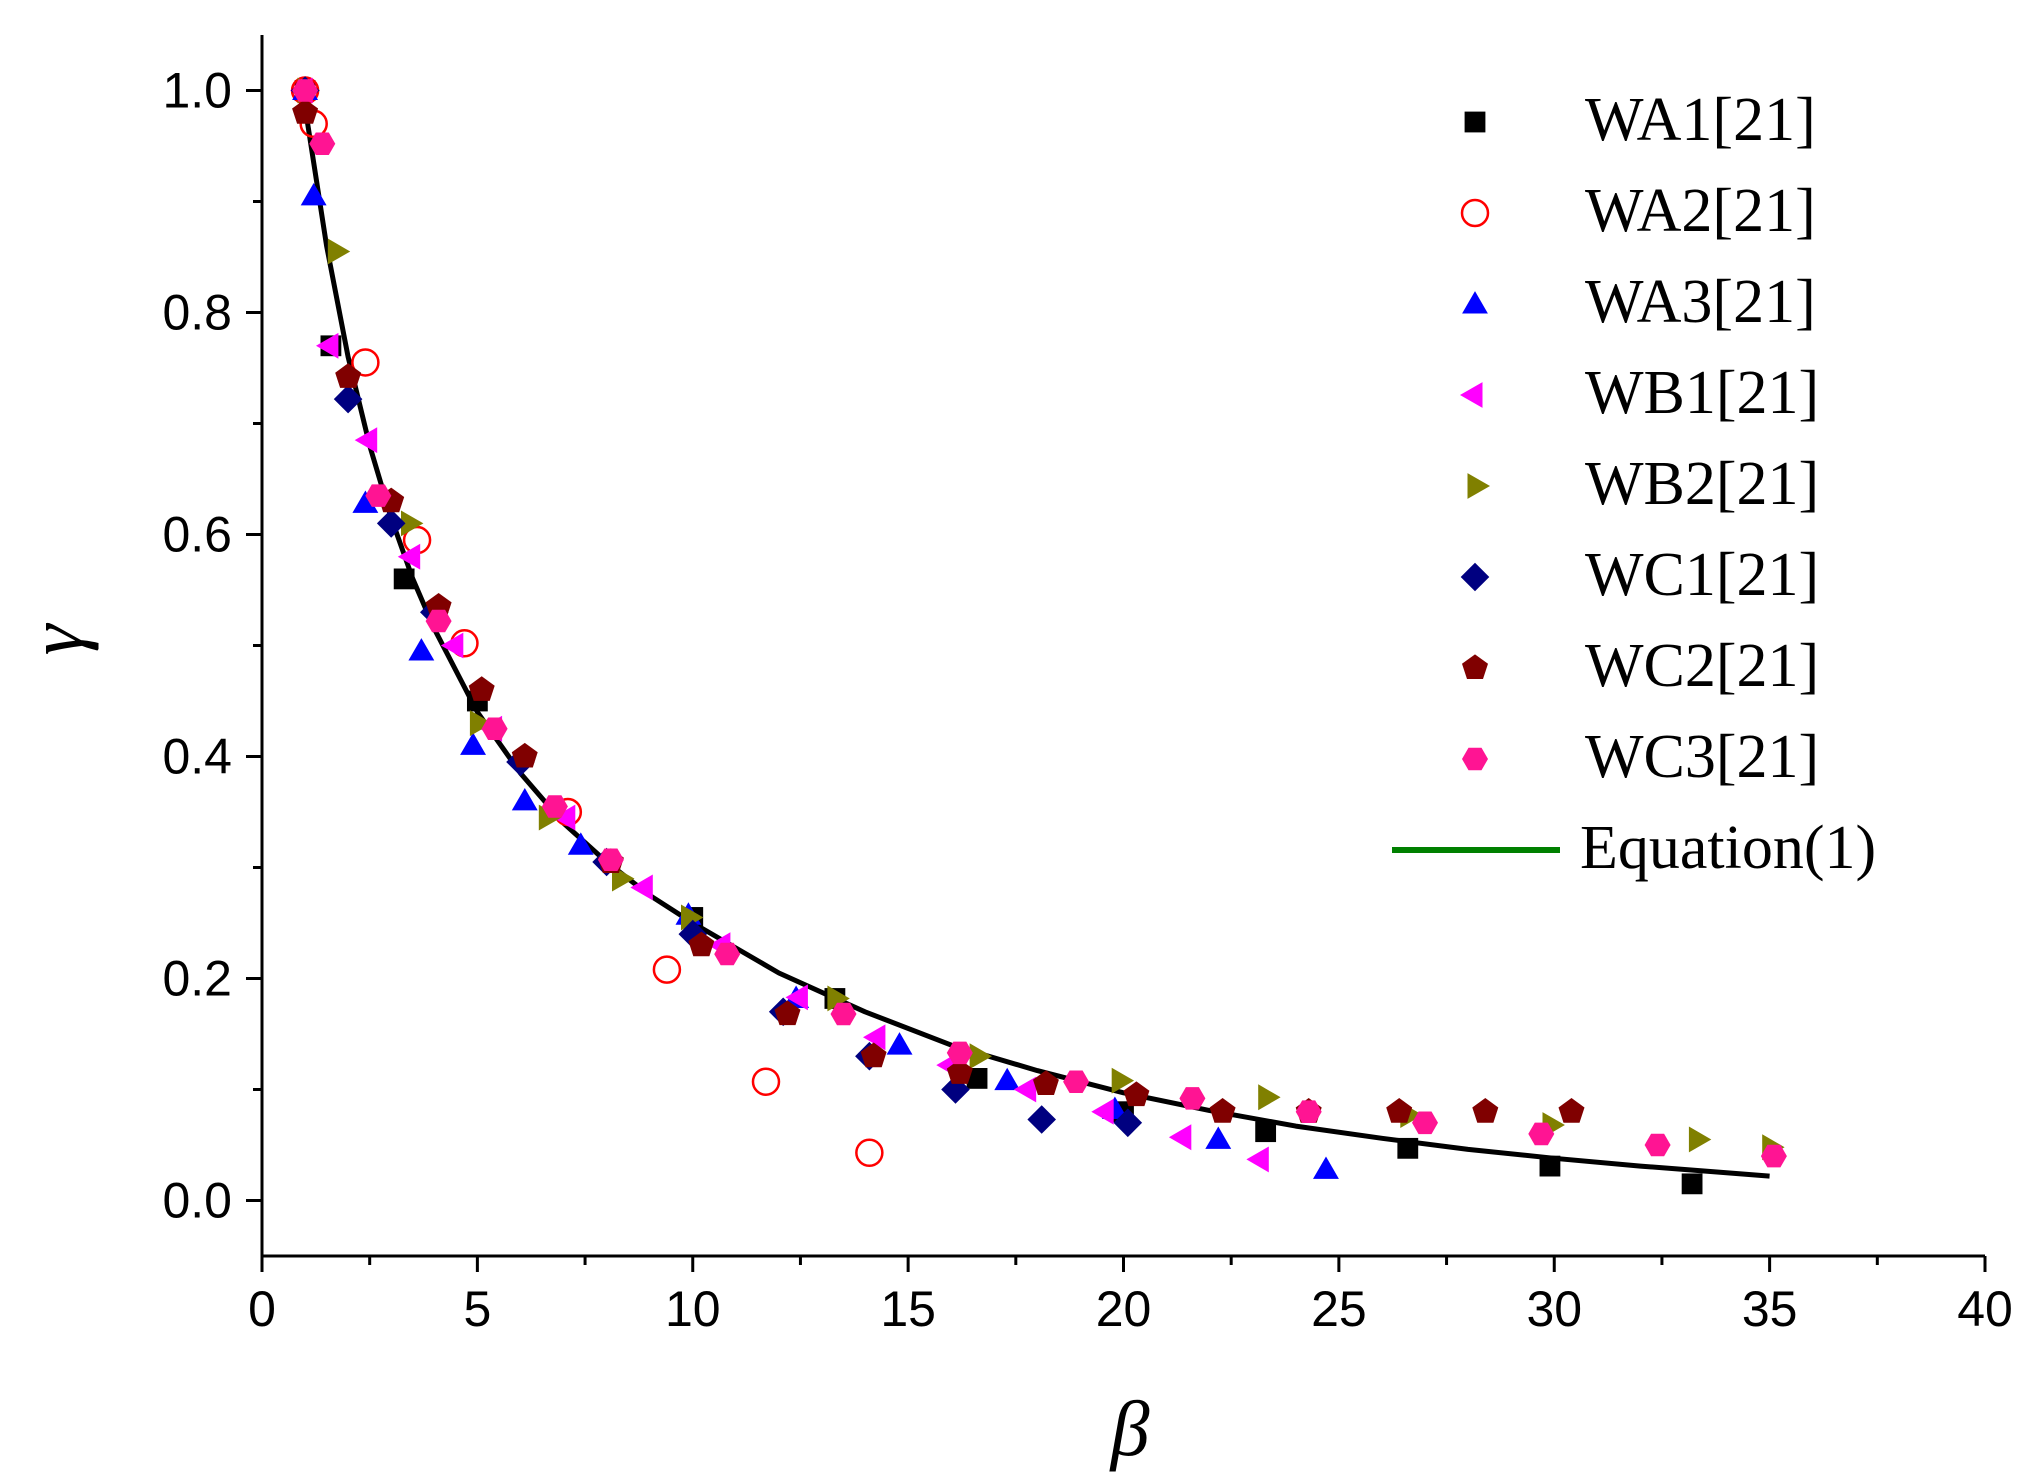  What do you see at coordinates (1638, 211) in the screenshot?
I see `legend-item: WA2[21]` at bounding box center [1638, 211].